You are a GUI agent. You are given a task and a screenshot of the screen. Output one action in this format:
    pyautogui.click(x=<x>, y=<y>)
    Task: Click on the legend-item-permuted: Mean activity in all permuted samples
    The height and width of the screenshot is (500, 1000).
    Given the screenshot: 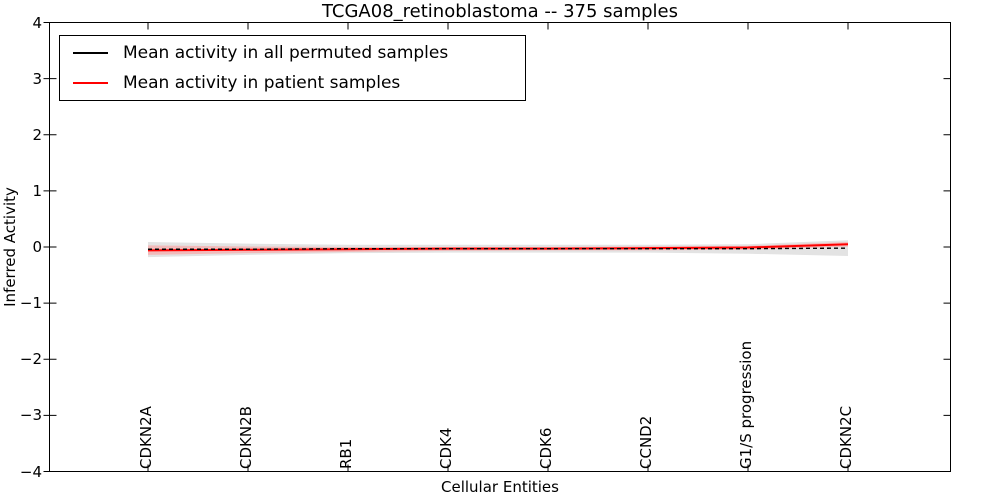 What is the action you would take?
    pyautogui.click(x=299, y=53)
    